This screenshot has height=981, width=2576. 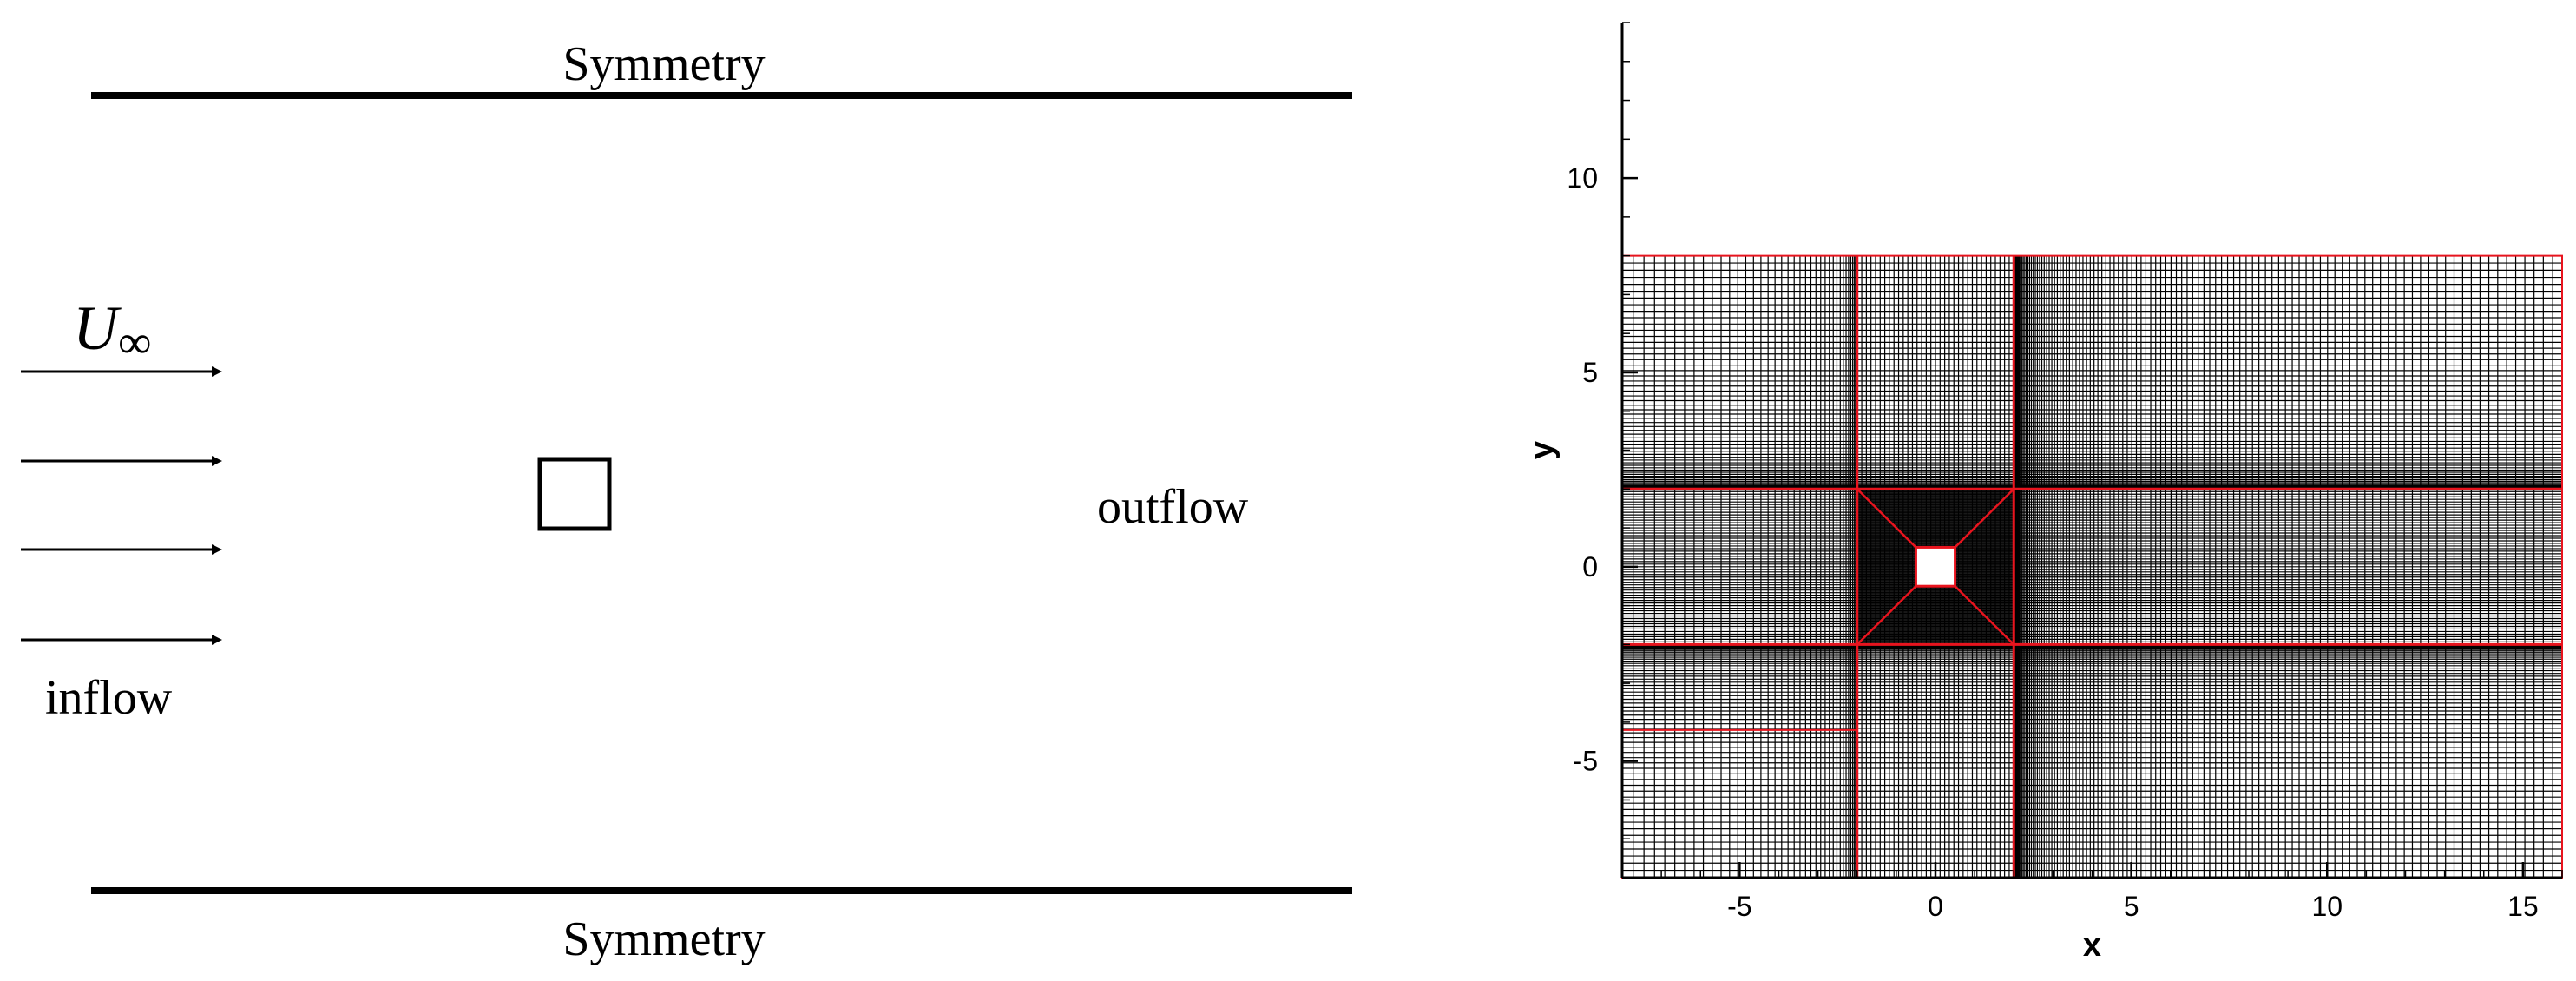 I want to click on top-symmetry-label: Symmetry, so click(x=664, y=64).